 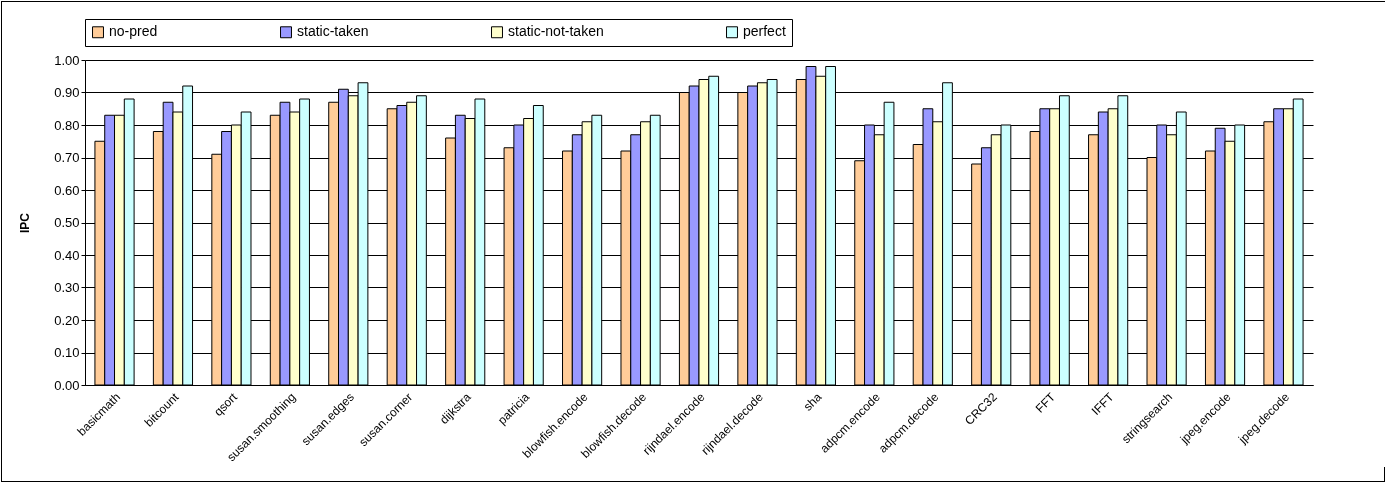 What do you see at coordinates (67, 157) in the screenshot?
I see `y-tick-label: 0.70` at bounding box center [67, 157].